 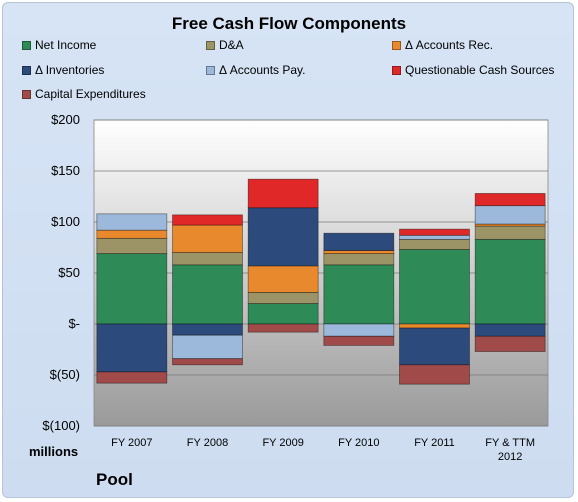 I want to click on legend-item: D&A, so click(x=225, y=45).